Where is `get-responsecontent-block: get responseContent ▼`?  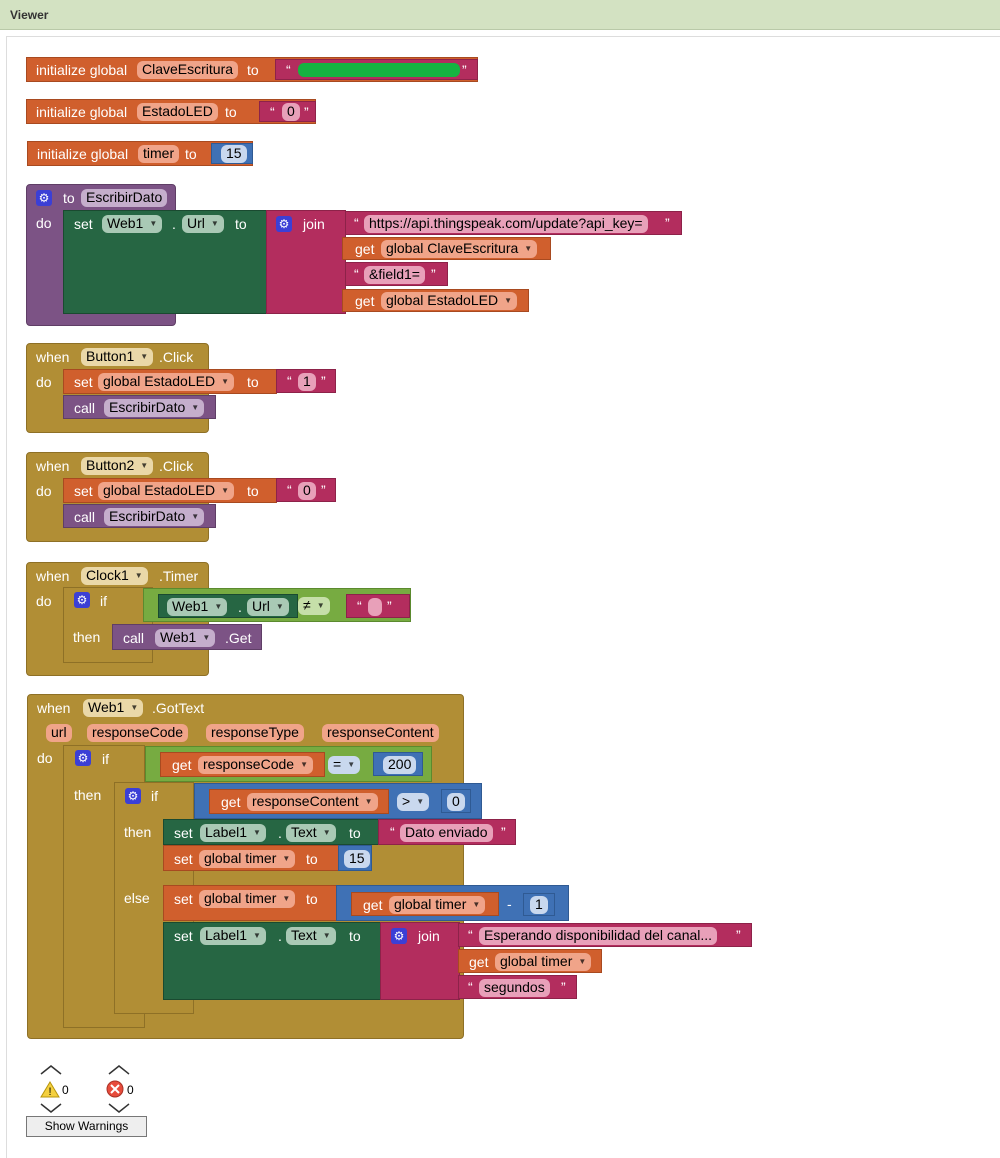
get-responsecontent-block: get responseContent ▼ is located at coordinates (299, 801).